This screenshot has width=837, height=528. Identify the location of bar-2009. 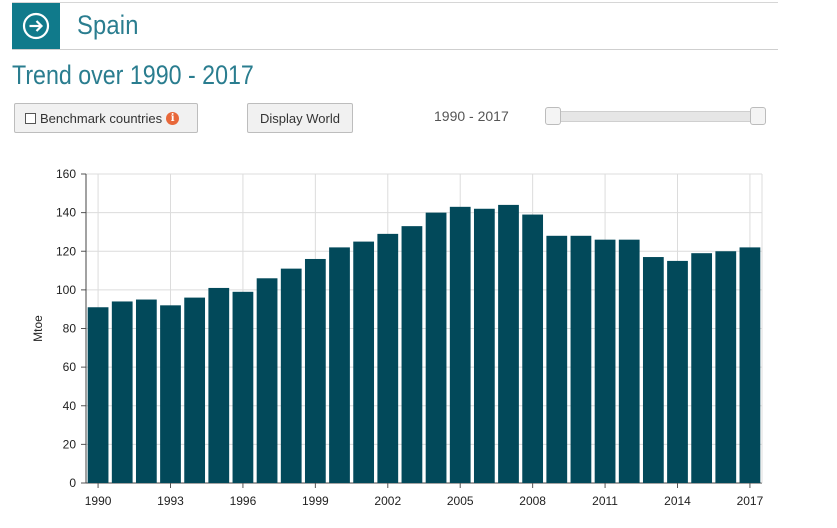
(557, 359).